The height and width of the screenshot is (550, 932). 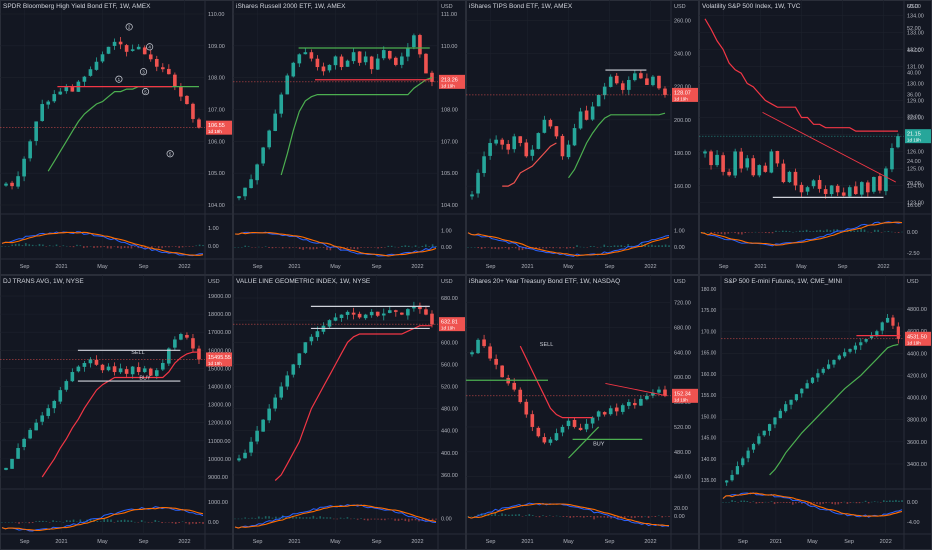 What do you see at coordinates (917, 310) in the screenshot?
I see `y-tick-label: 4800.00` at bounding box center [917, 310].